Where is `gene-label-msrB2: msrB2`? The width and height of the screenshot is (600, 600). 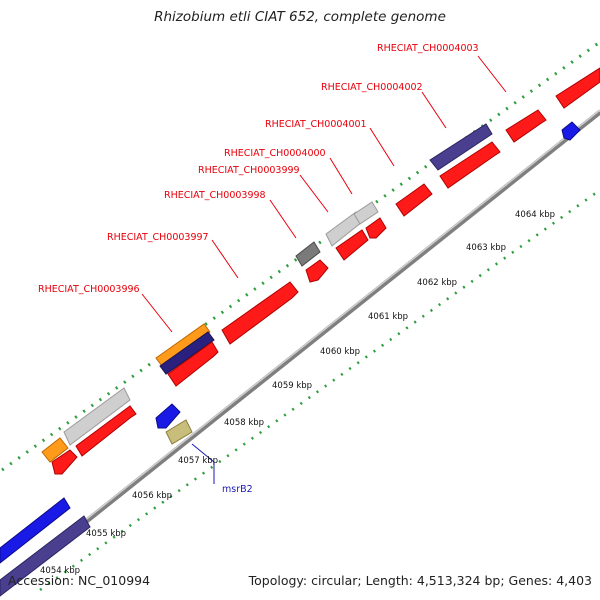
gene-label-msrB2: msrB2 is located at coordinates (237, 489).